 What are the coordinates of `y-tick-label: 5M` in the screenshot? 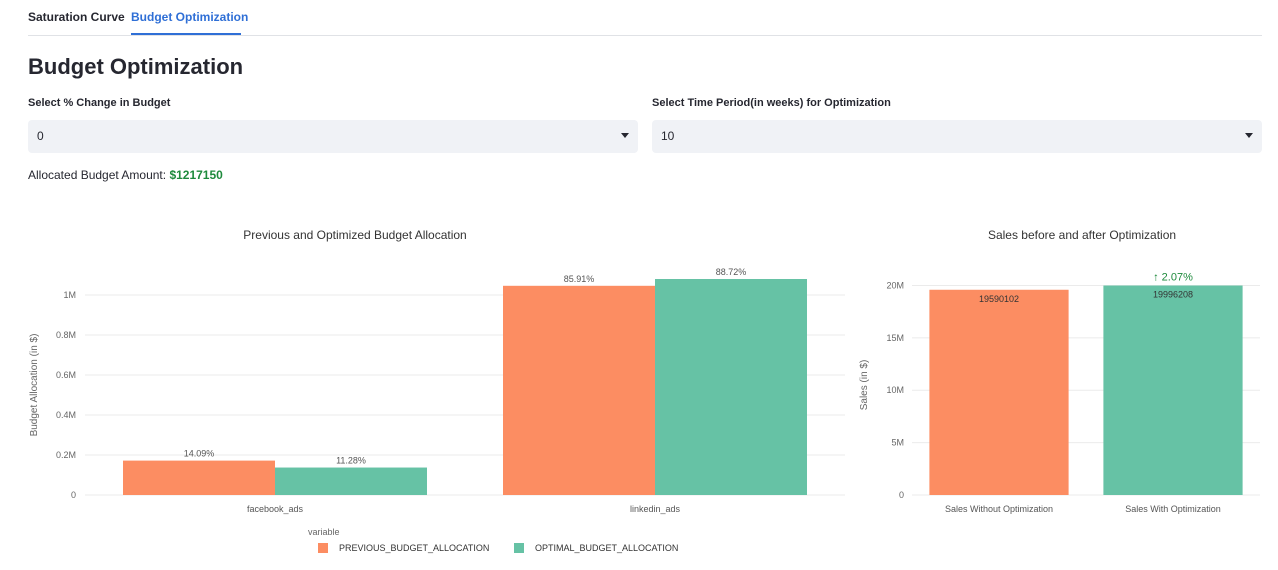 It's located at (897, 443).